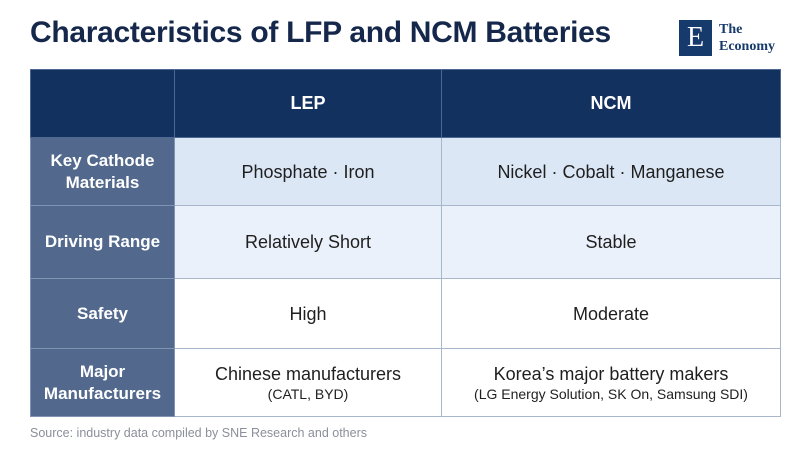 The image size is (800, 450). What do you see at coordinates (308, 103) in the screenshot?
I see `header-lfp: LEP` at bounding box center [308, 103].